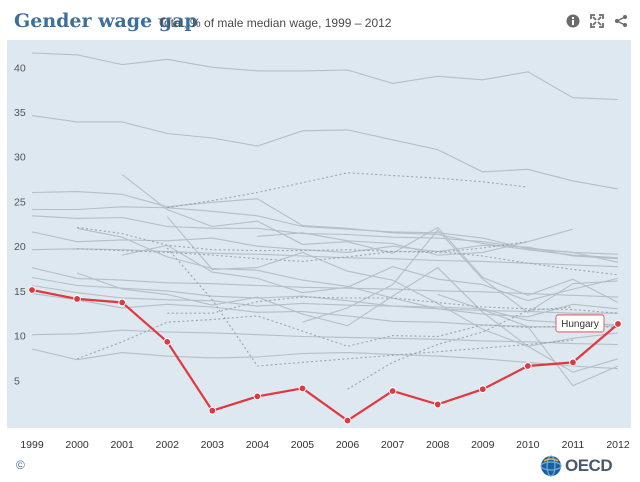 The width and height of the screenshot is (640, 482). I want to click on x-tick-label: 2010, so click(528, 445).